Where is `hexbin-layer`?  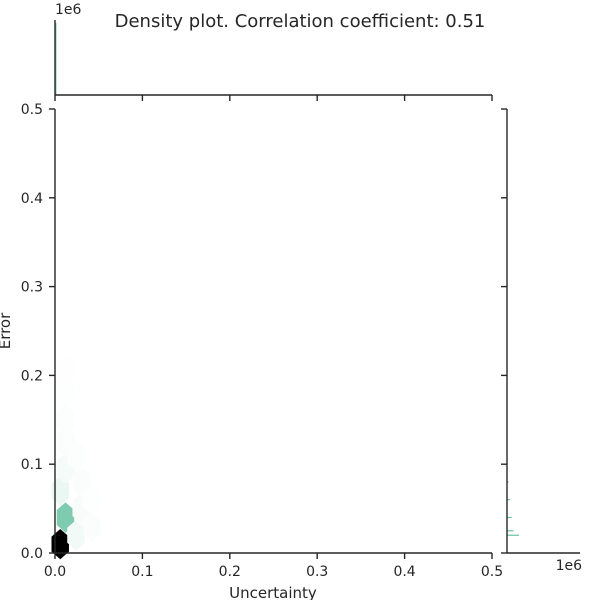 hexbin-layer is located at coordinates (76, 457).